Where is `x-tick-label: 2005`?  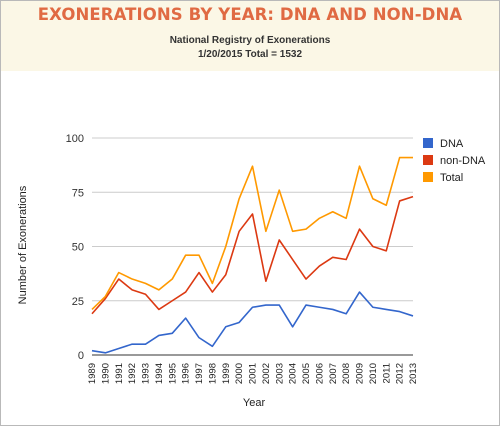
x-tick-label: 2005 is located at coordinates (306, 373).